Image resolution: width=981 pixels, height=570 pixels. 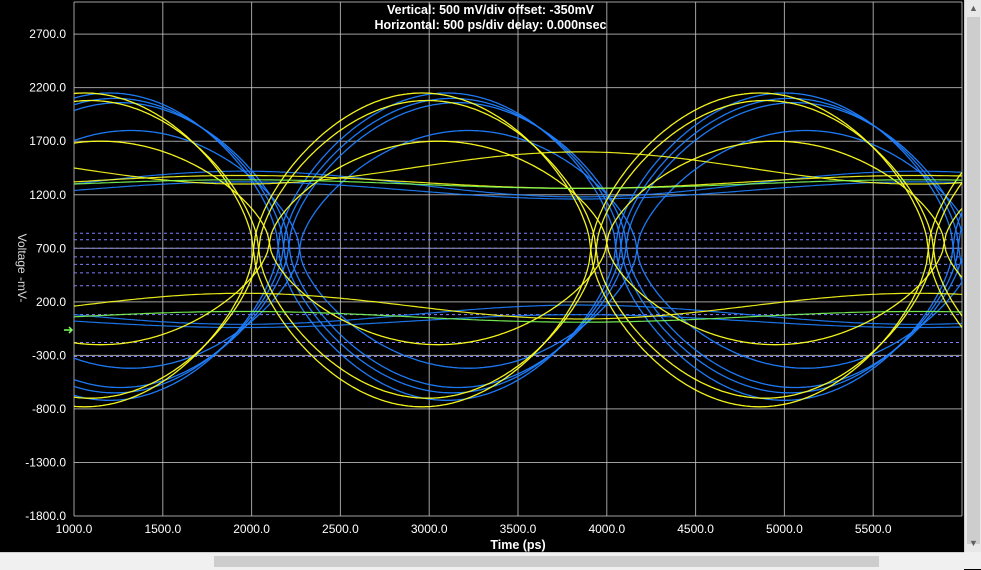 What do you see at coordinates (784, 529) in the screenshot?
I see `x-tick-label: 5000.0` at bounding box center [784, 529].